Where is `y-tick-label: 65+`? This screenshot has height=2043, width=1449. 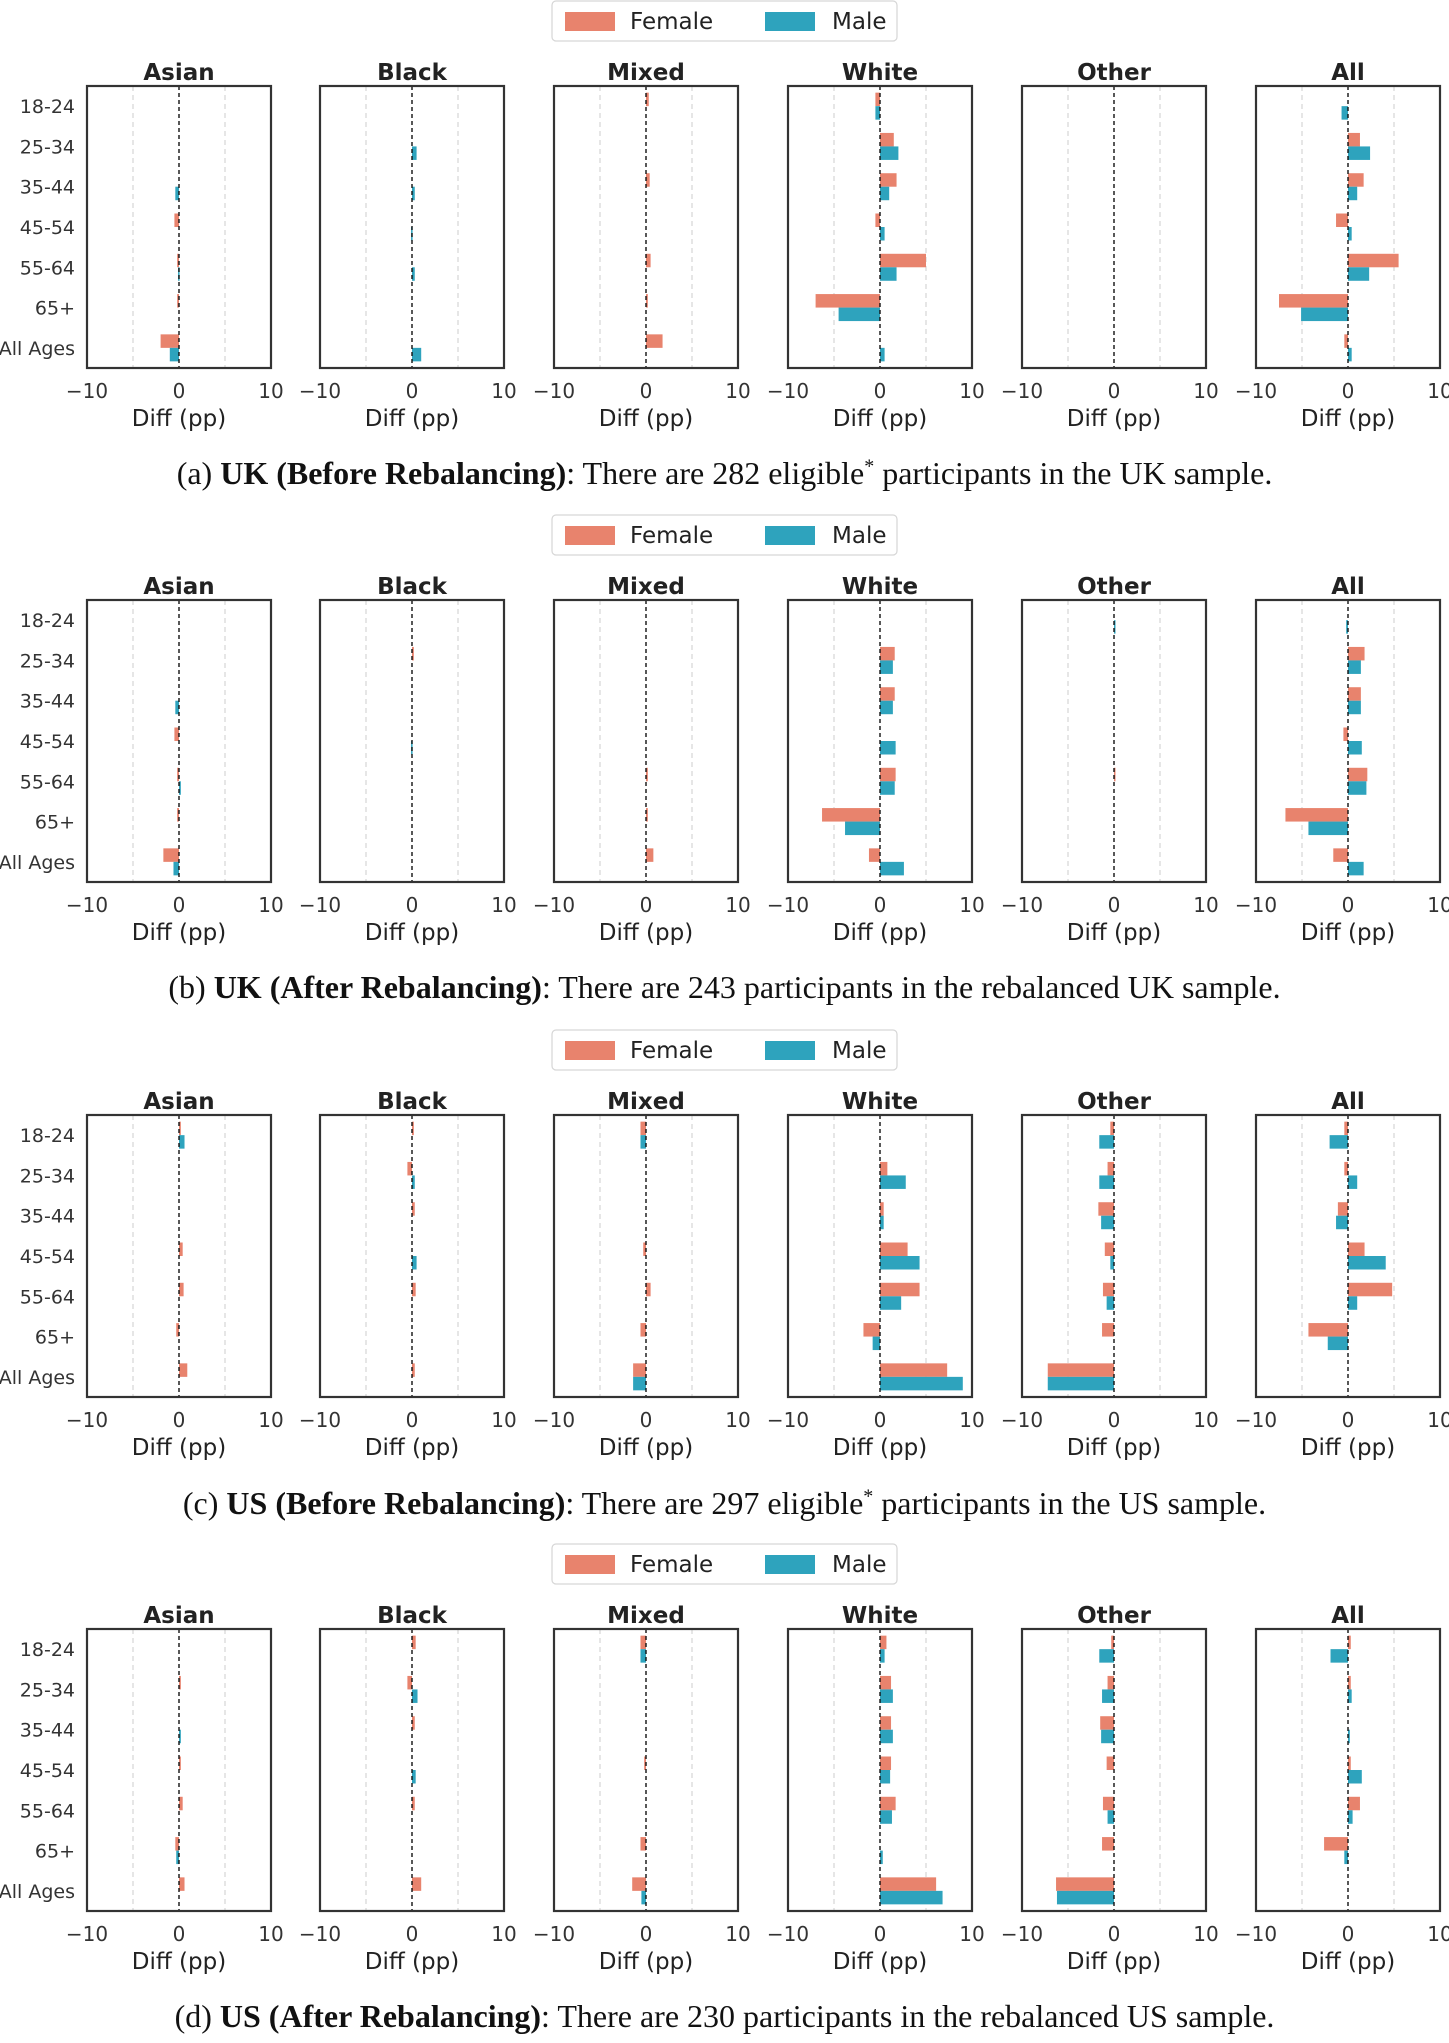
y-tick-label: 65+ is located at coordinates (55, 823).